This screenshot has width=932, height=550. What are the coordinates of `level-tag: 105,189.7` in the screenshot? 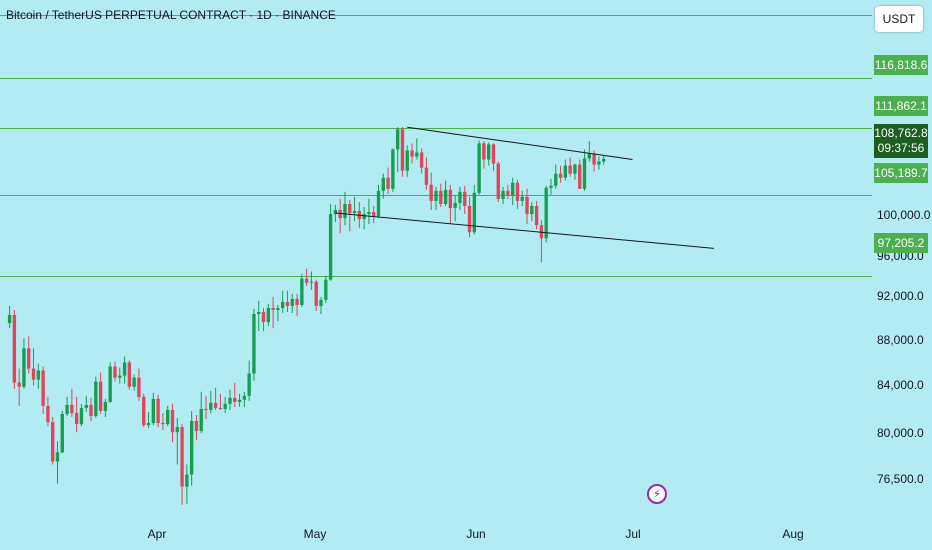 It's located at (901, 173).